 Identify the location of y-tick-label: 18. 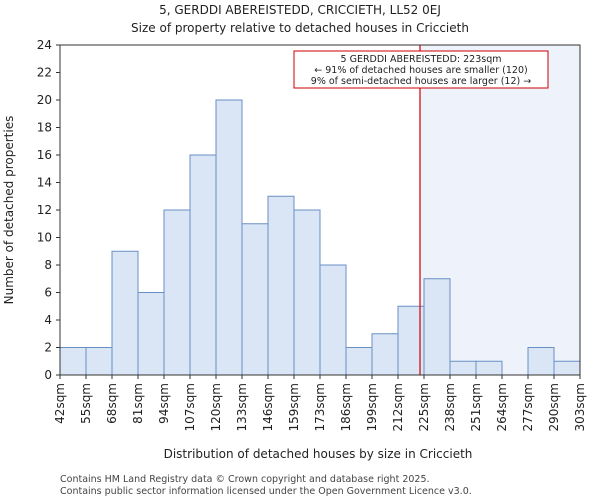
(44, 128).